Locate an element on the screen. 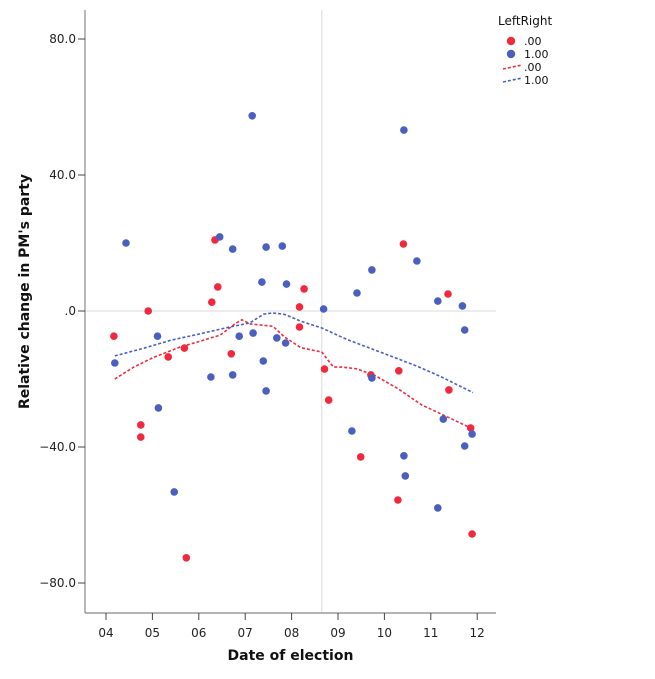  y-axis-title: Relative change in PM's party is located at coordinates (25, 291).